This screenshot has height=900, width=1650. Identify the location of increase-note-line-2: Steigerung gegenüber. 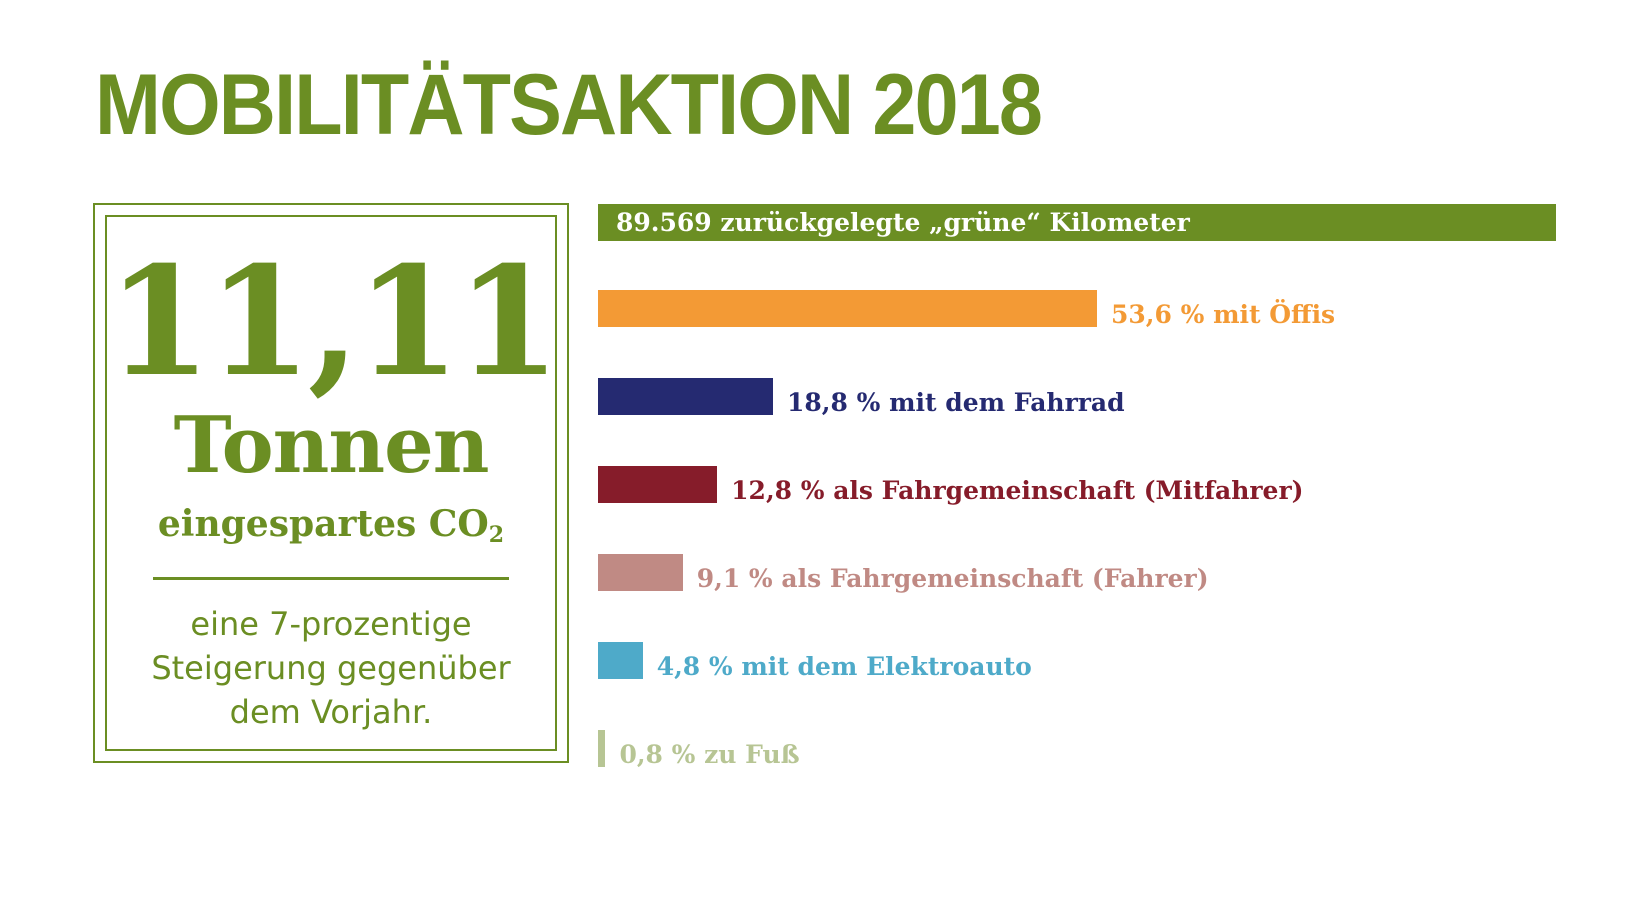
(331, 668).